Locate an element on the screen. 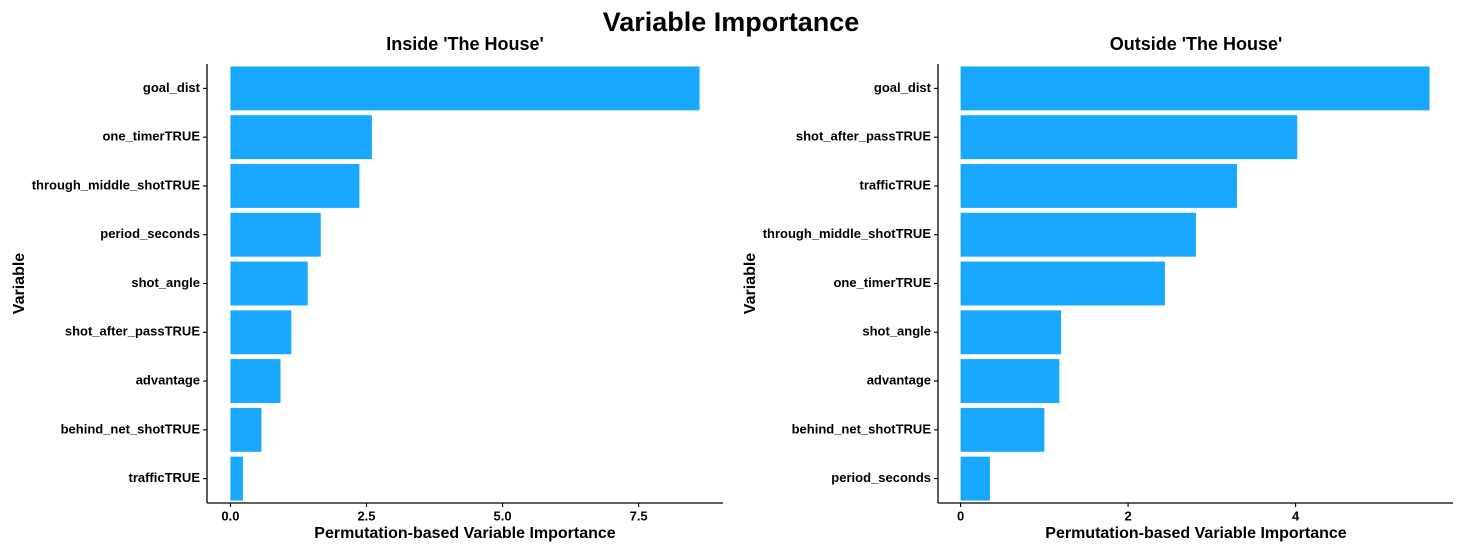 The image size is (1462, 550). x-tick-label: 0 is located at coordinates (960, 515).